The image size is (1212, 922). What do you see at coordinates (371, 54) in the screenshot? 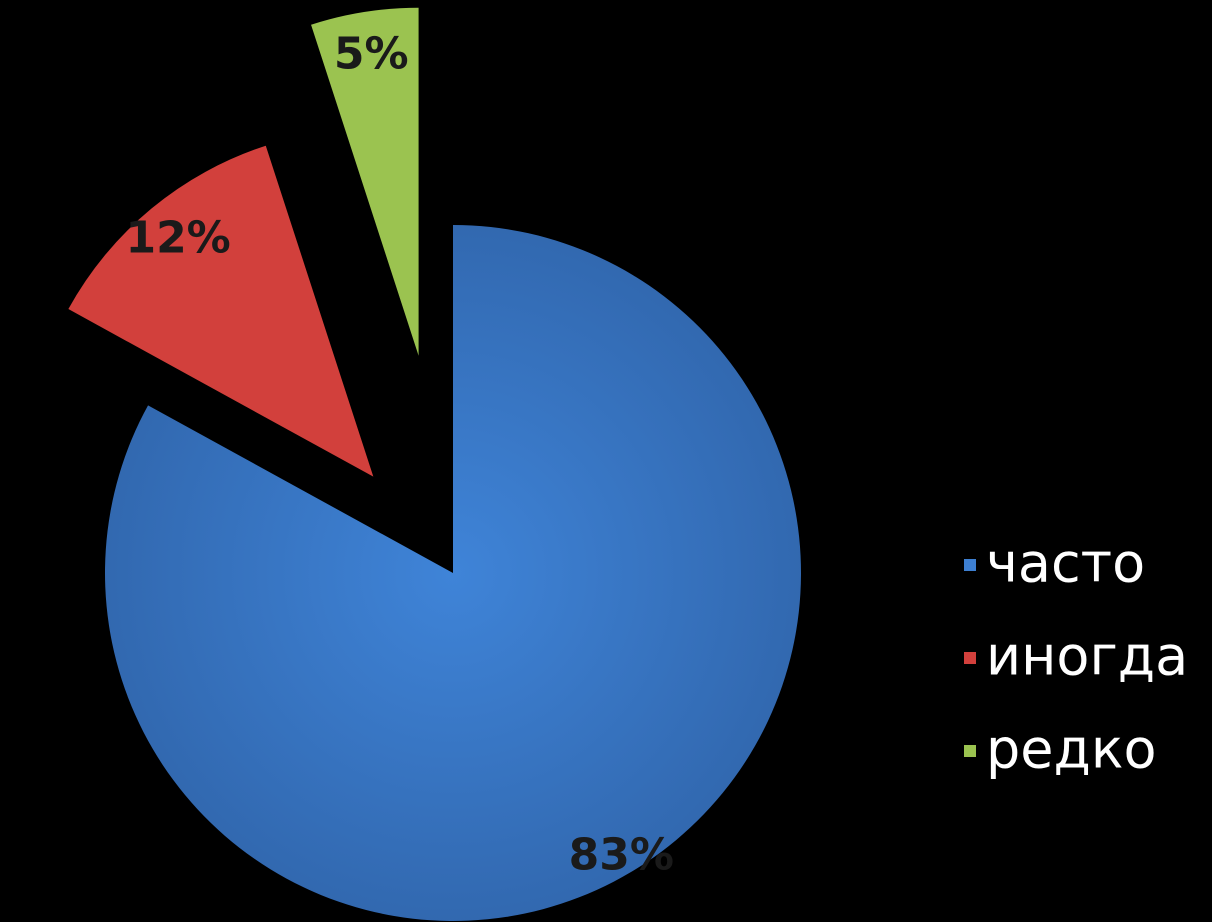
I see `data-label-3: 5%` at bounding box center [371, 54].